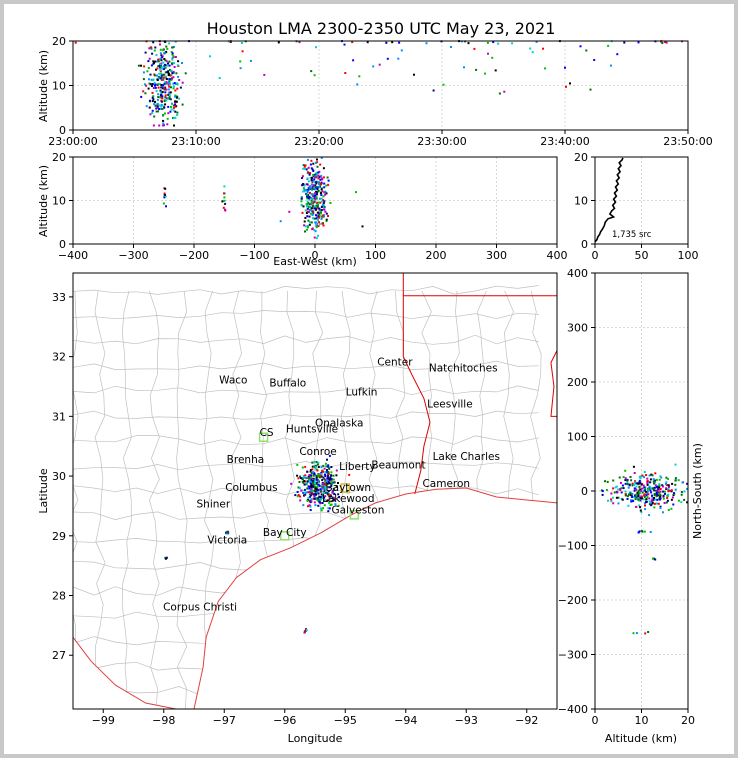 The image size is (738, 758). Describe the element at coordinates (581, 157) in the screenshot. I see `altitude-tick-label: 20` at that location.